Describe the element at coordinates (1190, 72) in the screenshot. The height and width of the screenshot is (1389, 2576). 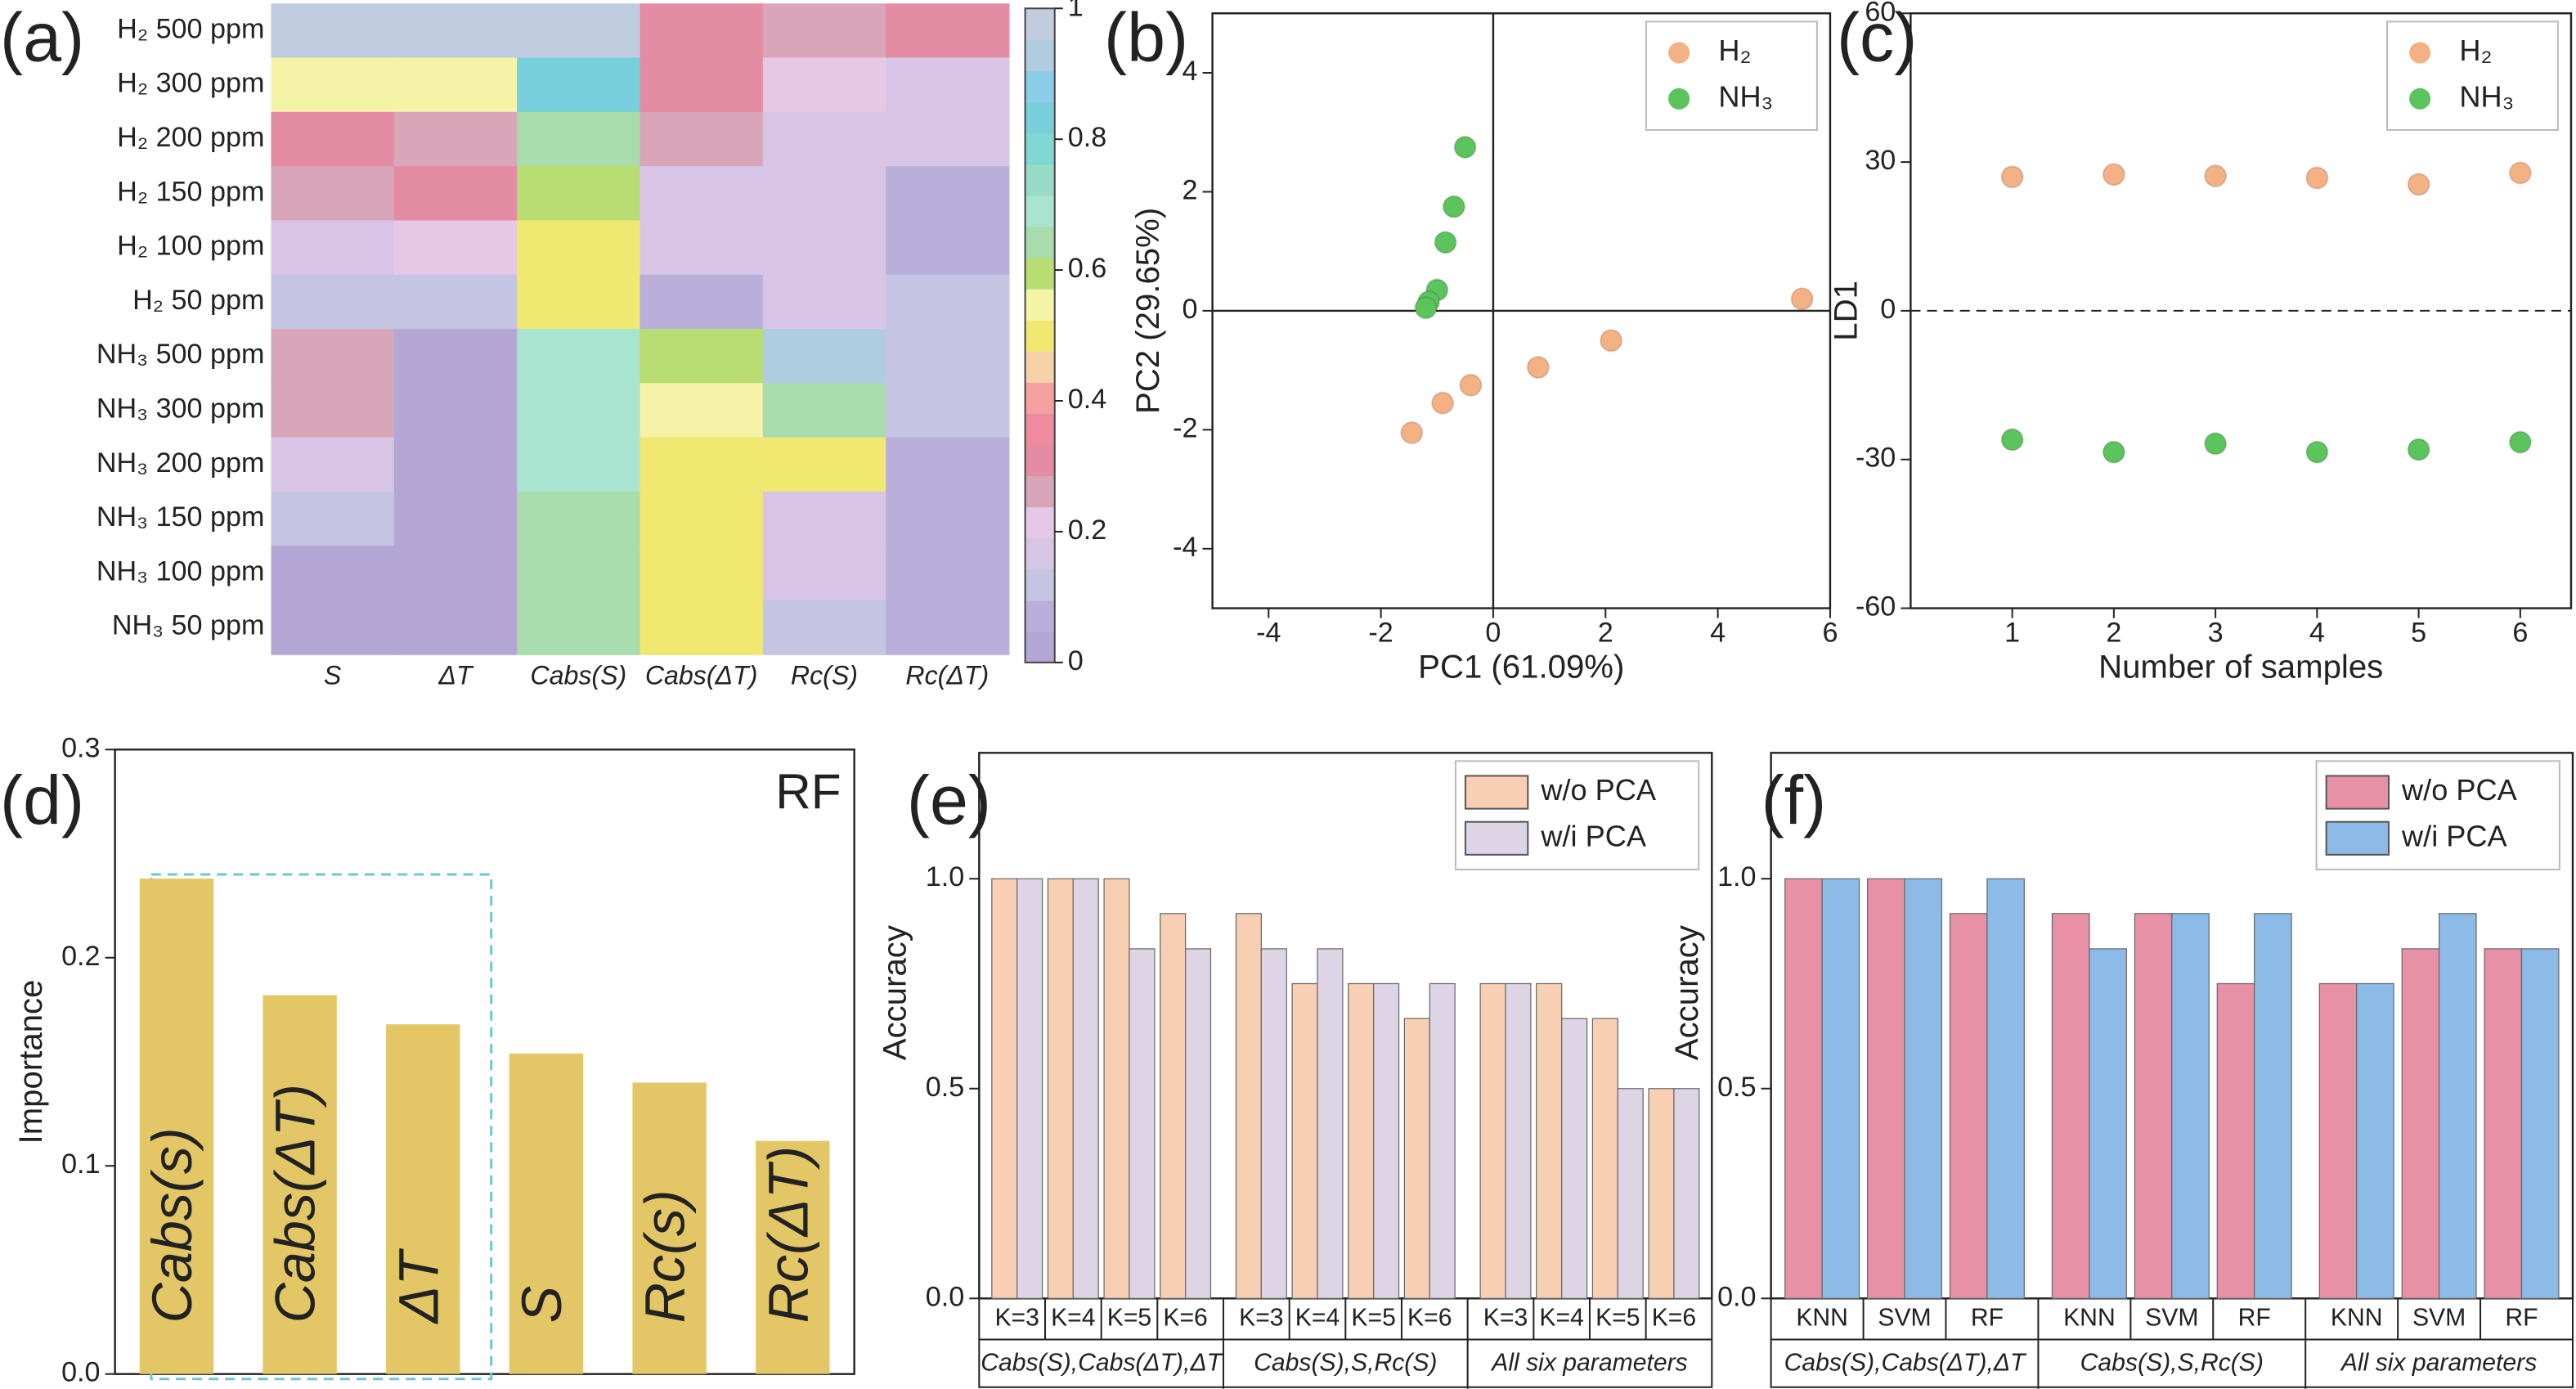
I see `y-tick-label: 4` at that location.